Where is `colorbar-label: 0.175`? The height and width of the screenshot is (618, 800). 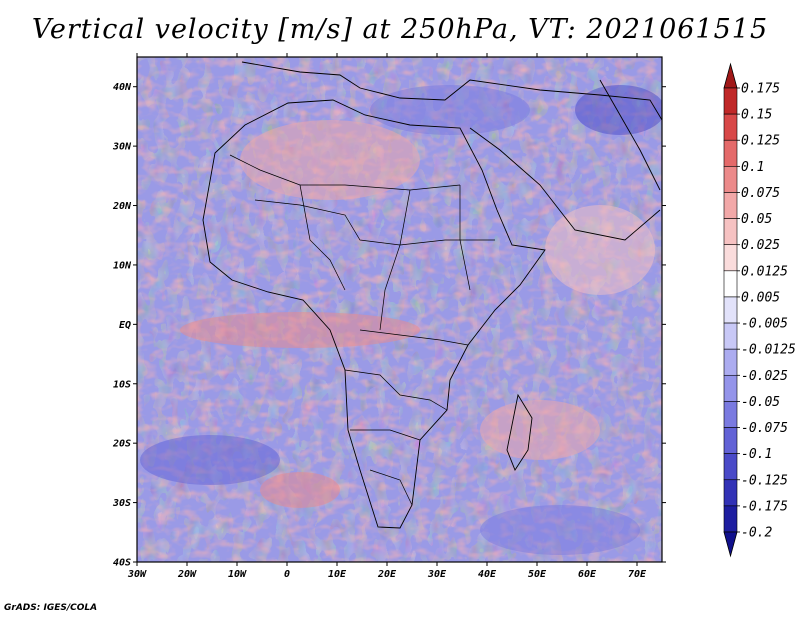
colorbar-label: 0.175 is located at coordinates (760, 89).